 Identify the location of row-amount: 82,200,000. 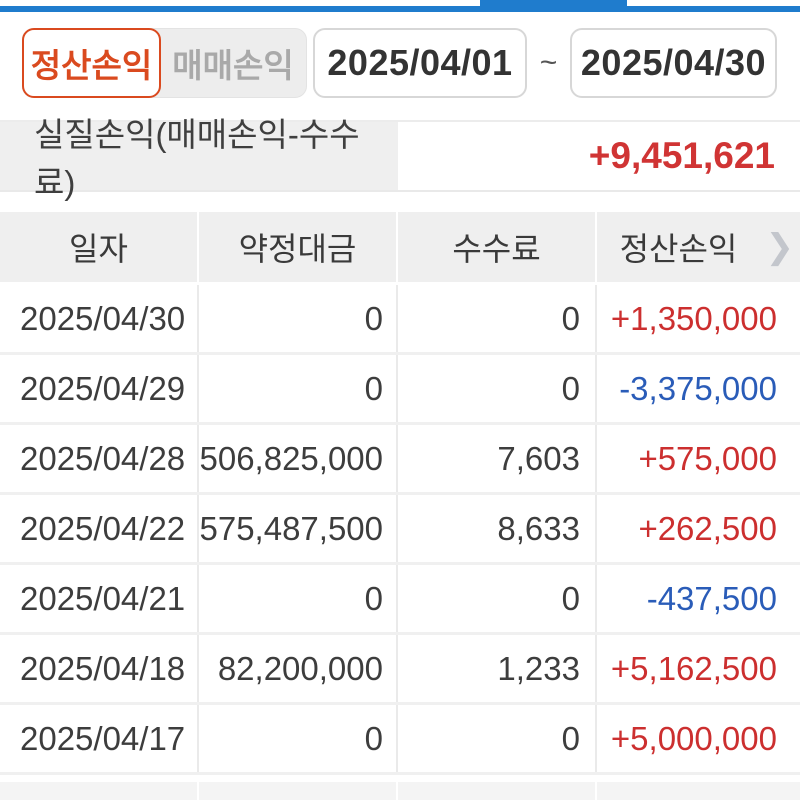
(298, 668).